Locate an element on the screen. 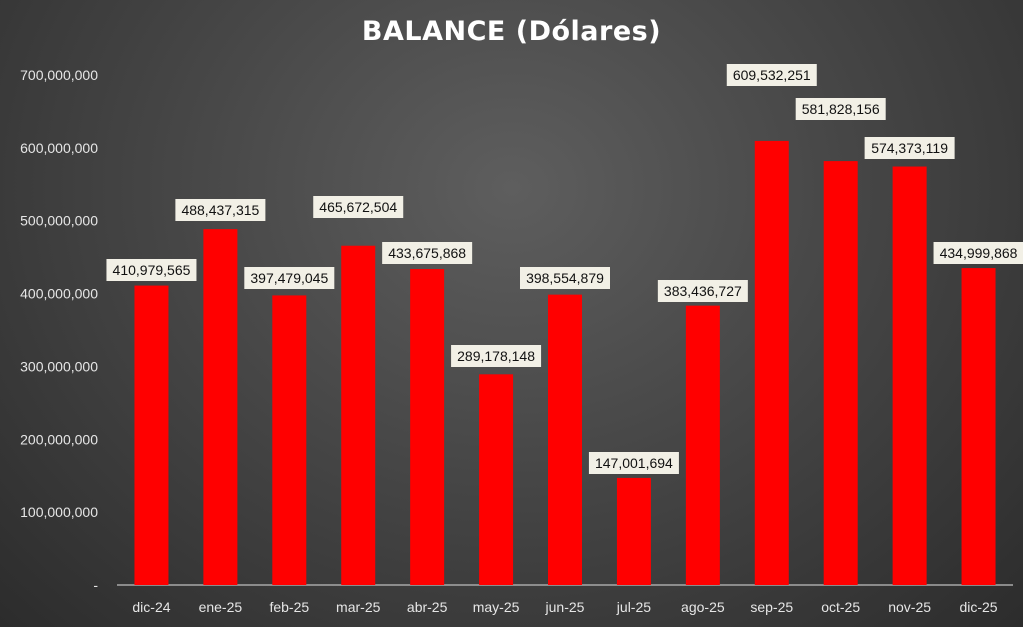 The height and width of the screenshot is (627, 1023). x-tick-label: ene-25 is located at coordinates (221, 607).